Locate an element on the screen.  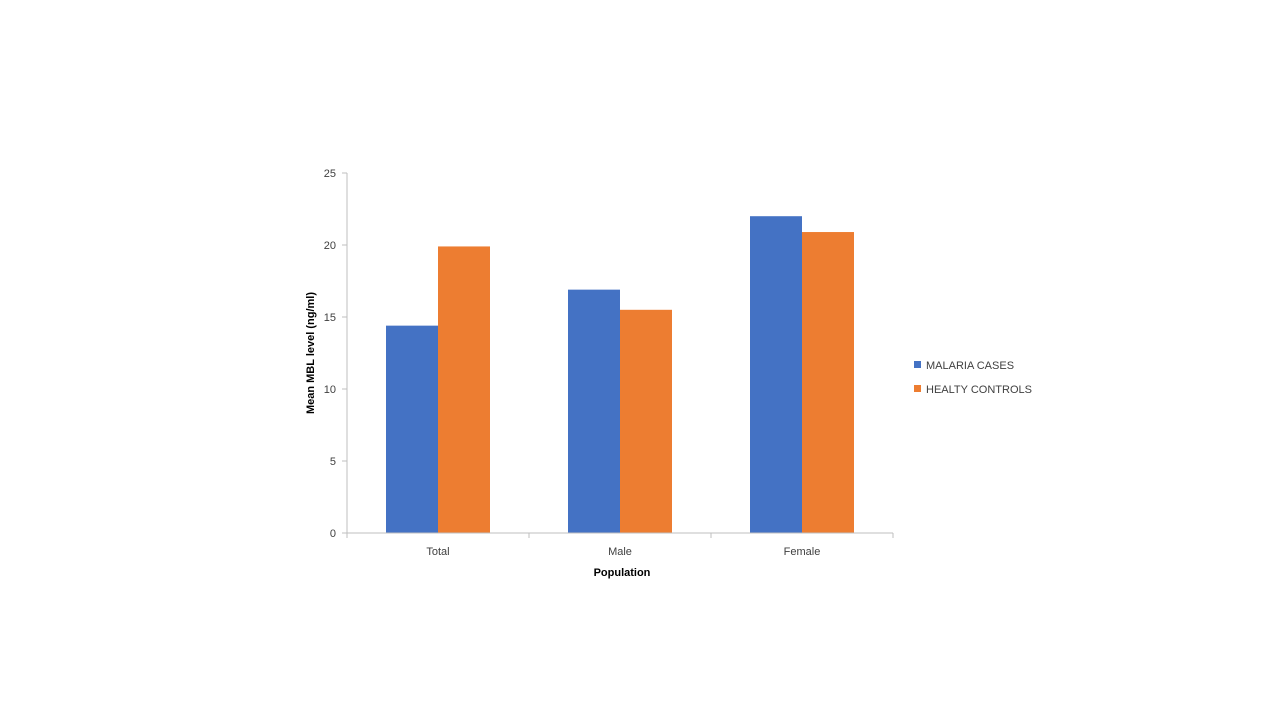
y-axis-title: Mean MBL level (ng/ml) is located at coordinates (311, 353).